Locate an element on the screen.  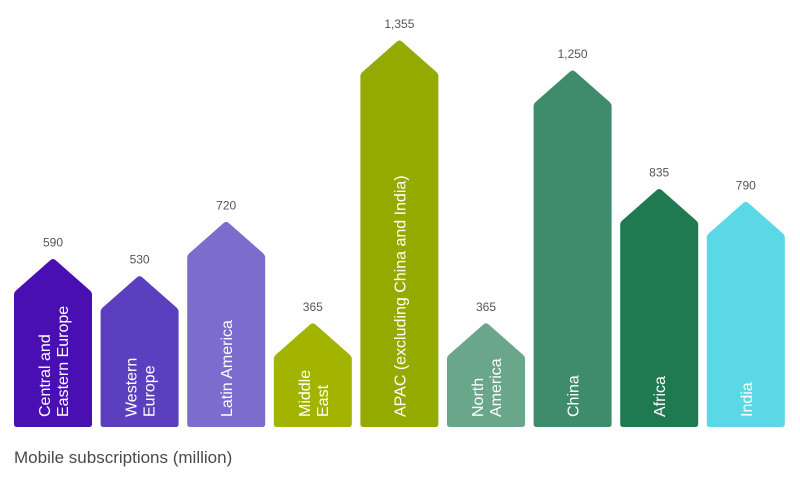
data-label: 720 is located at coordinates (226, 205).